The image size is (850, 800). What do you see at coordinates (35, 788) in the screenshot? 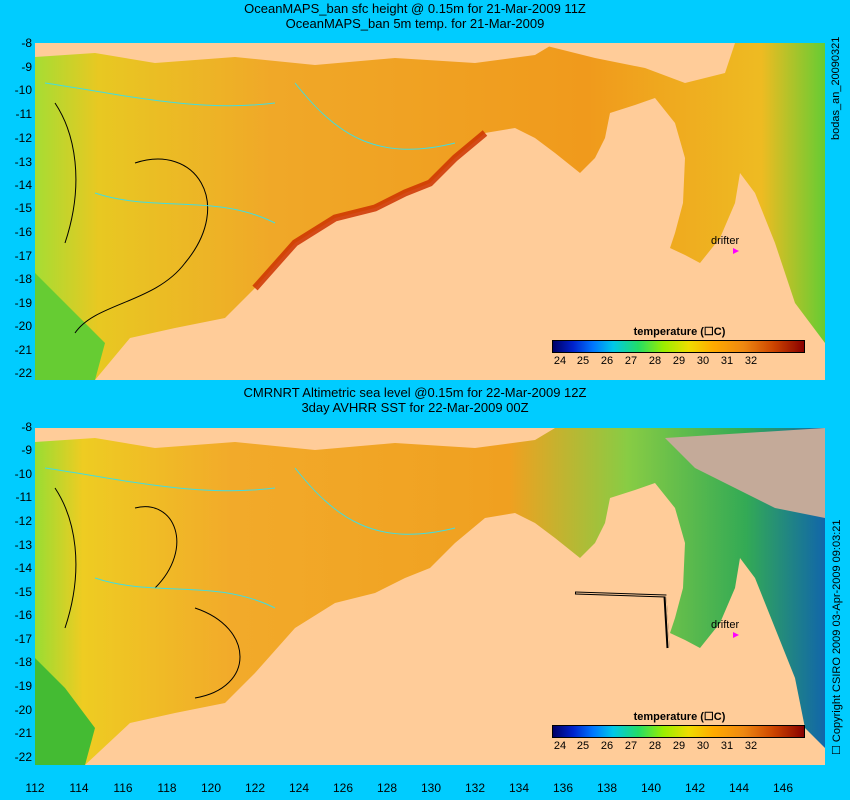
I see `x-label: 112` at bounding box center [35, 788].